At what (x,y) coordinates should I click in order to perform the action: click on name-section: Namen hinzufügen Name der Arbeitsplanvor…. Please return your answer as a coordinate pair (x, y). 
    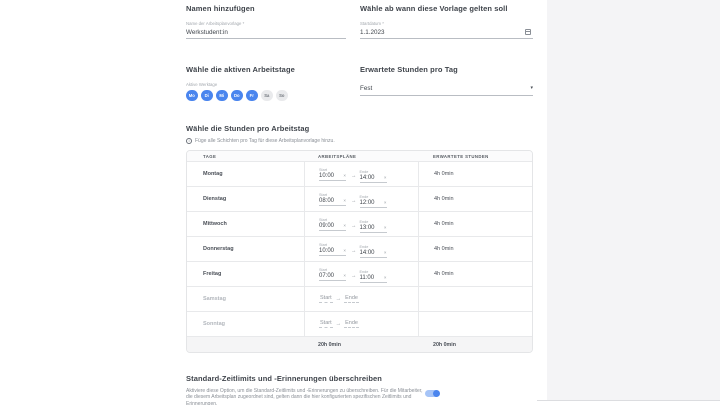
    Looking at the image, I should click on (266, 21).